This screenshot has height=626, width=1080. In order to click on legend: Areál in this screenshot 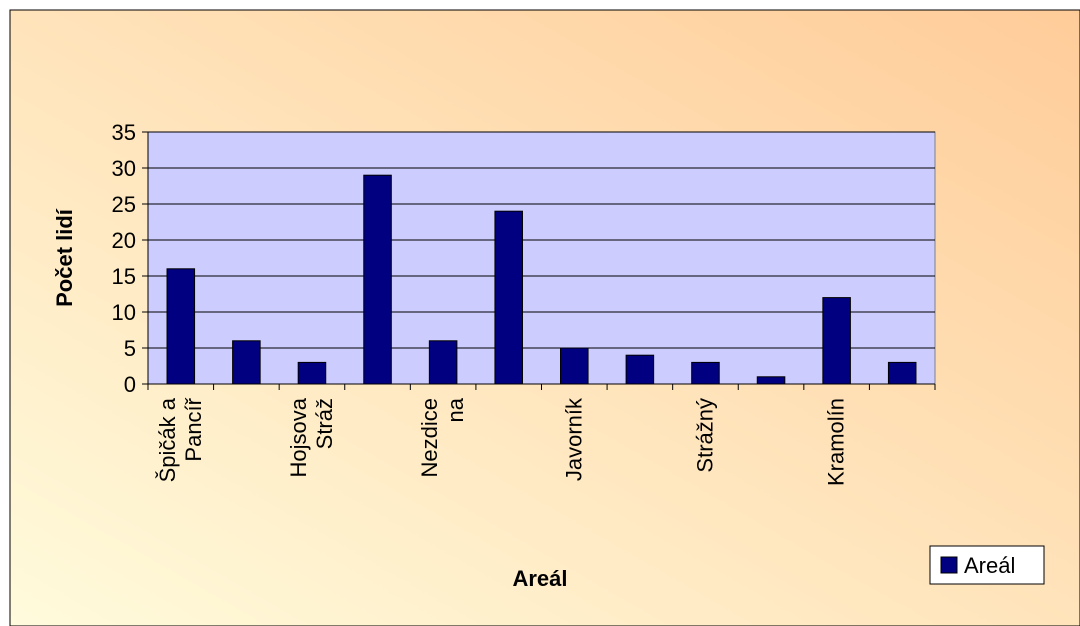, I will do `click(987, 565)`.